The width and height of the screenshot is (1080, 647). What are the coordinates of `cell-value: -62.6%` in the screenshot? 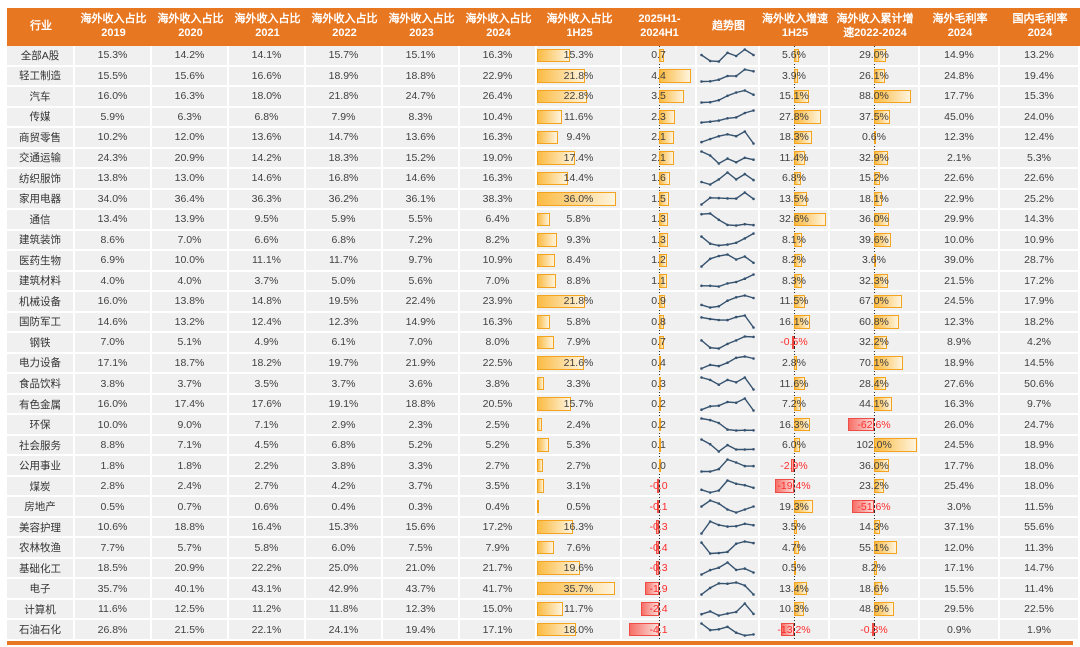 It's located at (874, 424).